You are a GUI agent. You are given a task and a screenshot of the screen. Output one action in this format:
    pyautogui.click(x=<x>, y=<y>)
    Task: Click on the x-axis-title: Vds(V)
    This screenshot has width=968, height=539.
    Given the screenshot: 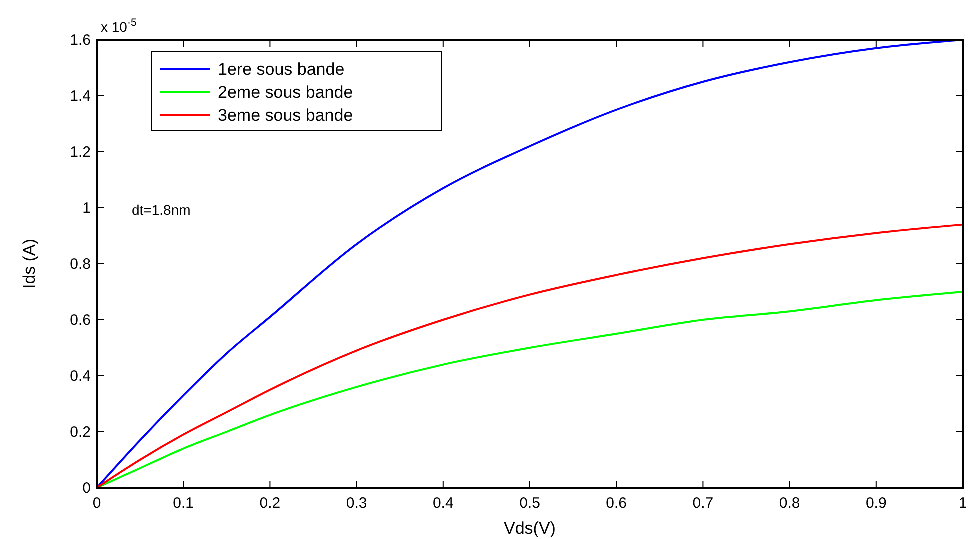 What is the action you would take?
    pyautogui.click(x=530, y=528)
    